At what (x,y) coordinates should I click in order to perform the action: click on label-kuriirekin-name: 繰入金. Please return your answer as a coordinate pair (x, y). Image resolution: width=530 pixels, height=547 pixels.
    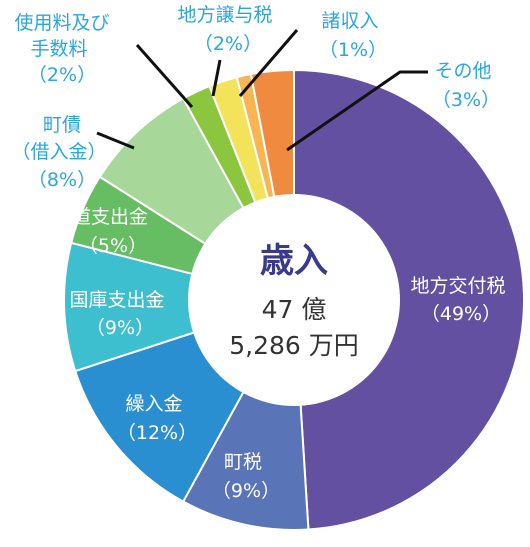
    Looking at the image, I should click on (153, 404).